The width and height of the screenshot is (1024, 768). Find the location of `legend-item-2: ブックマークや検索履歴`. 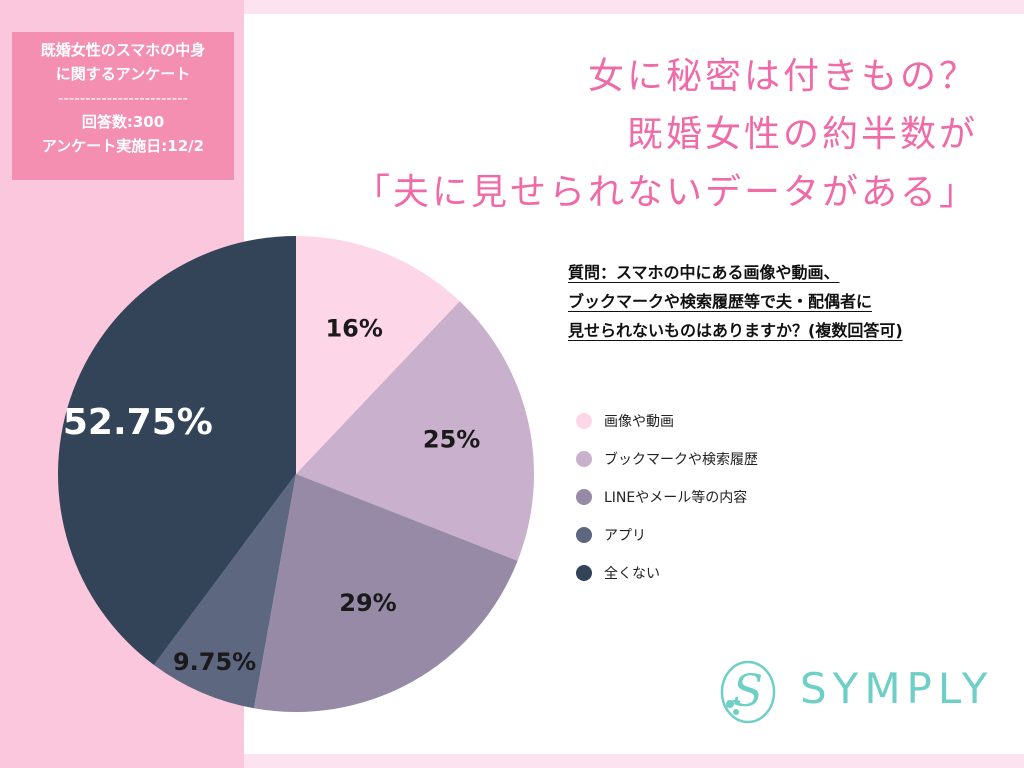

legend-item-2: ブックマークや検索履歴 is located at coordinates (667, 459).